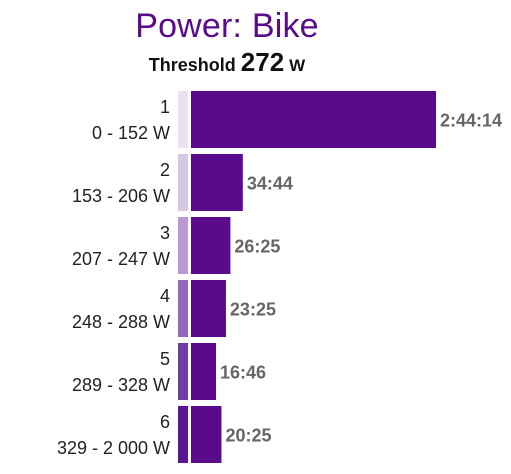 The width and height of the screenshot is (511, 474). Describe the element at coordinates (227, 26) in the screenshot. I see `chart-title: Power: Bike` at that location.